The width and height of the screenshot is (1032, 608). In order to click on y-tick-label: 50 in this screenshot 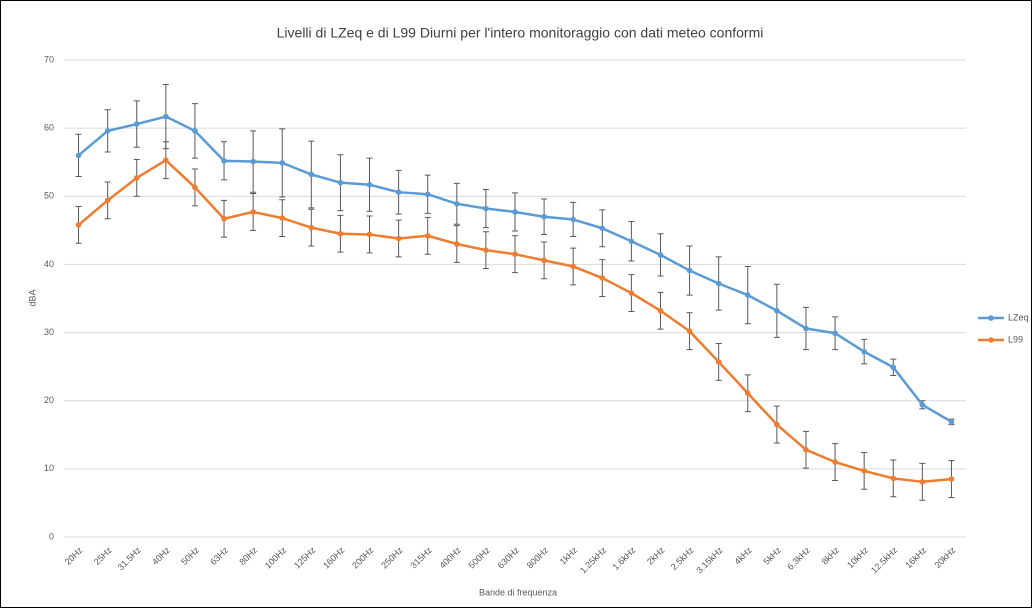, I will do `click(49, 196)`.